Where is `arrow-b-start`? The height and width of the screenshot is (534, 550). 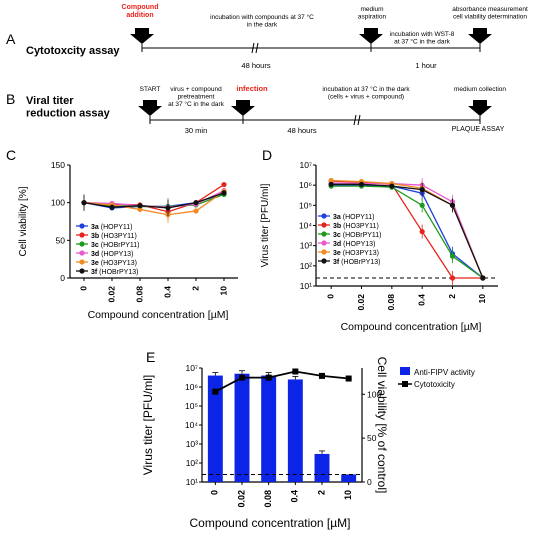 arrow-b-start is located at coordinates (150, 108).